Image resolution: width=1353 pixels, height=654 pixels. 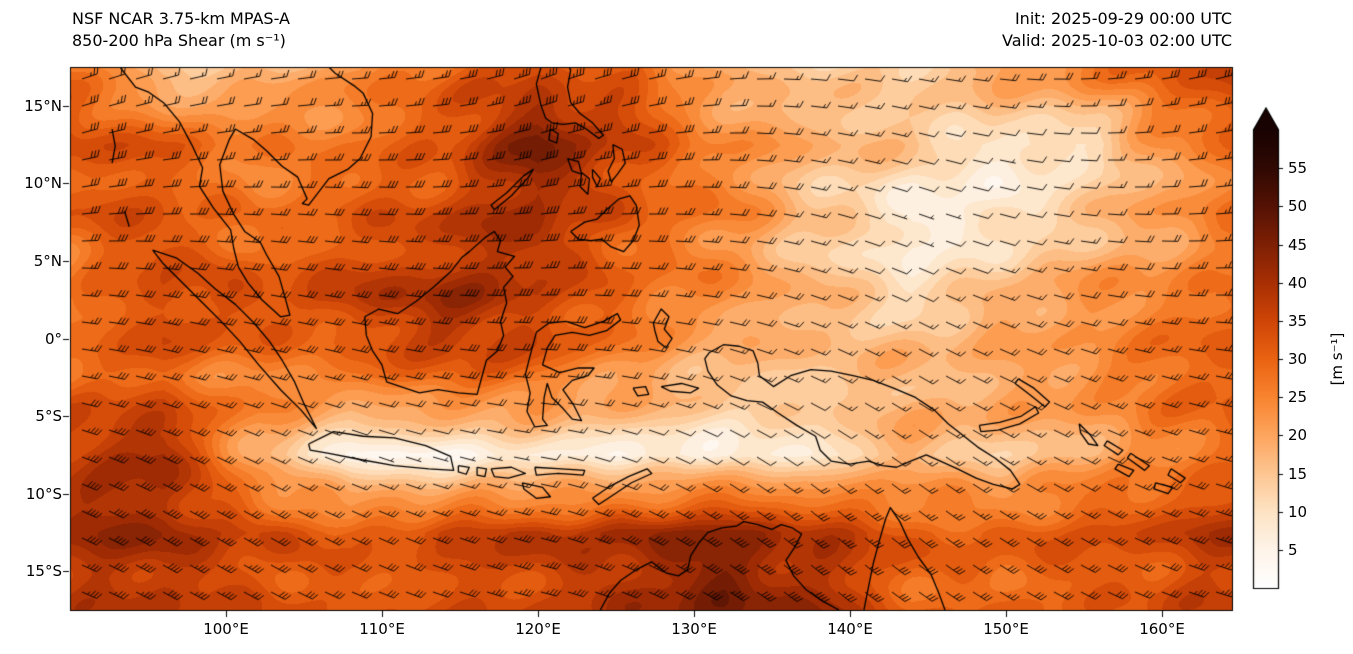 I want to click on y-tick-label: 10°S, so click(x=43, y=494).